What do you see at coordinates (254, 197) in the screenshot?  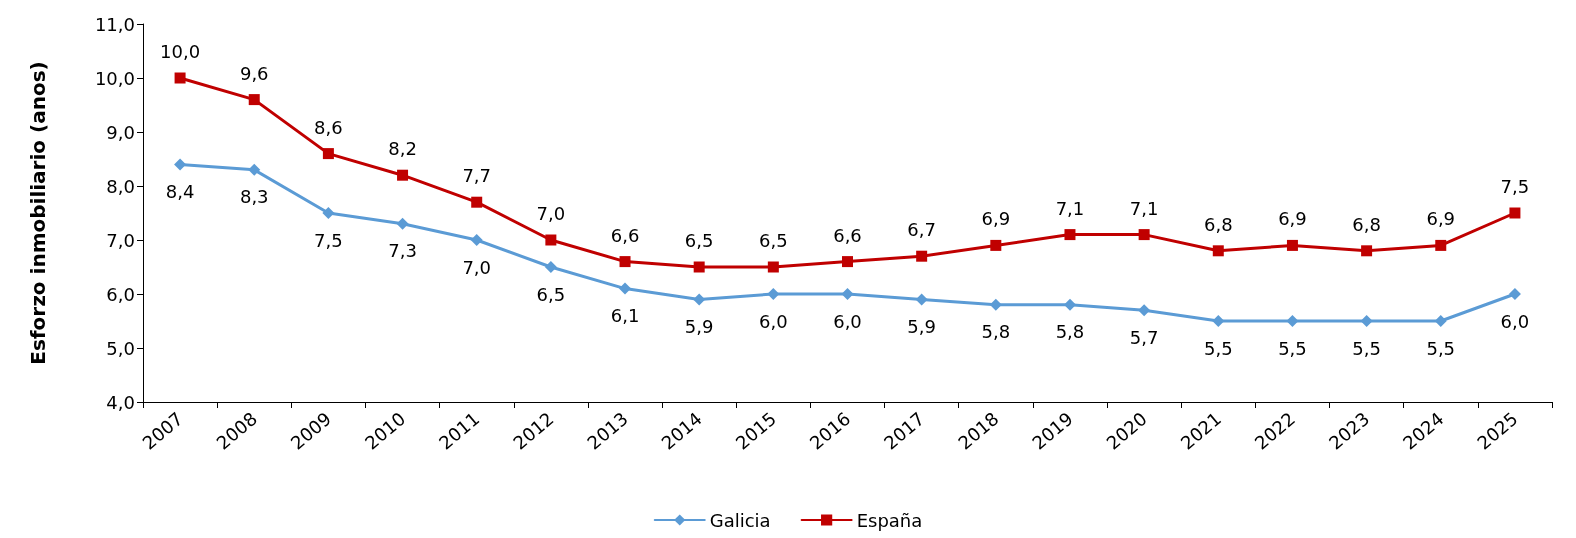 I see `data-label: 8,3` at bounding box center [254, 197].